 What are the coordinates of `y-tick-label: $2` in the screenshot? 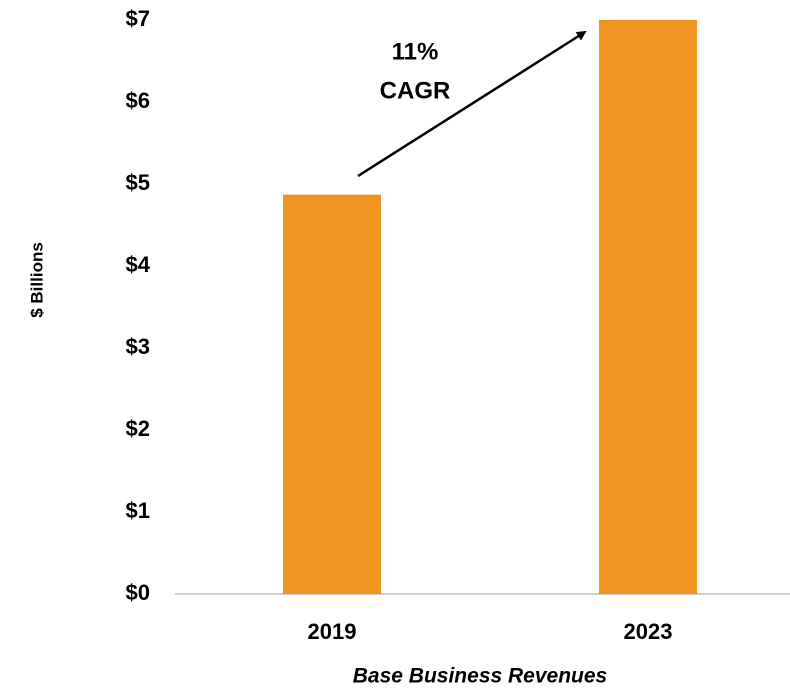 It's located at (138, 428).